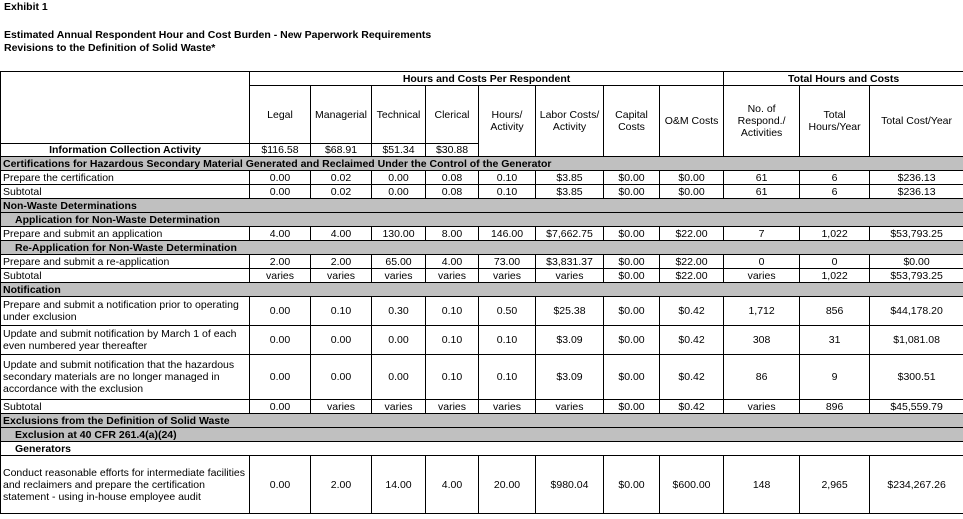 The image size is (963, 519). What do you see at coordinates (569, 261) in the screenshot?
I see `value-cell: $3,831.37` at bounding box center [569, 261].